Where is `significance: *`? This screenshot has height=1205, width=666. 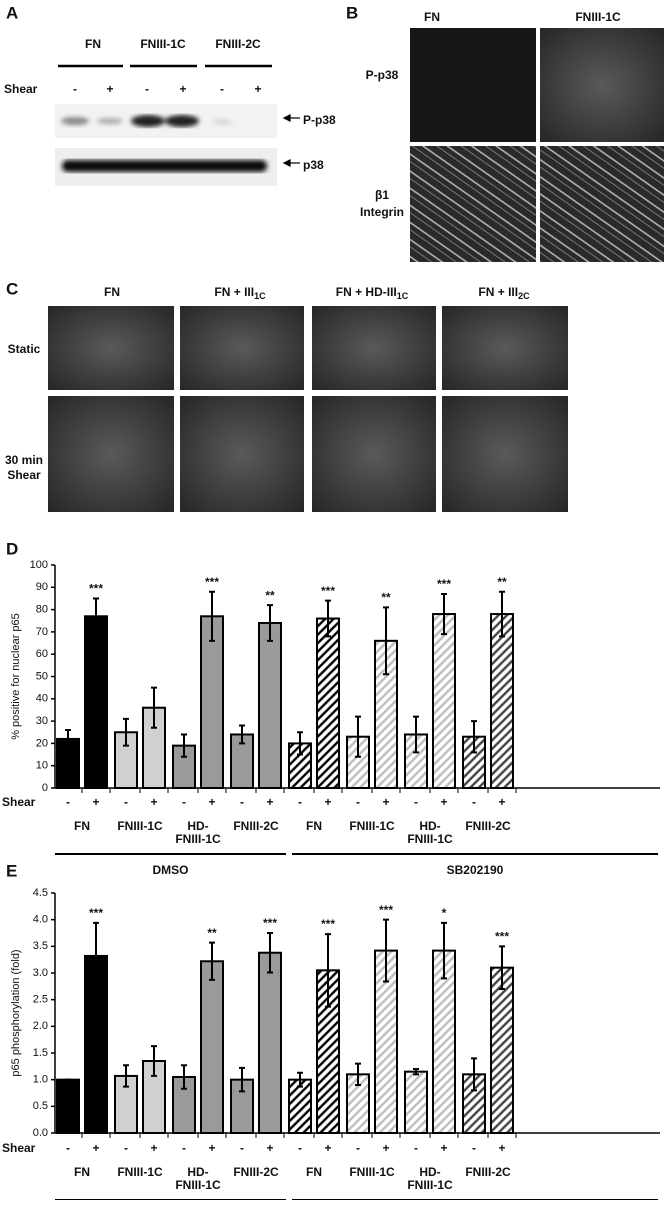
significance: * is located at coordinates (444, 913).